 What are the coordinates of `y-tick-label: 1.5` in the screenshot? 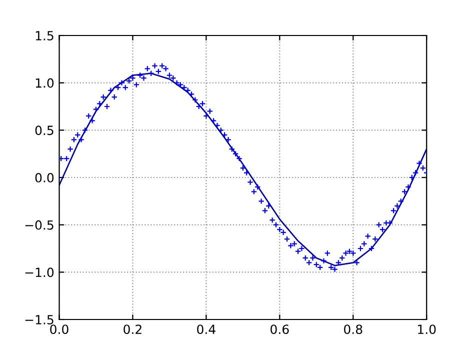 It's located at (45, 35).